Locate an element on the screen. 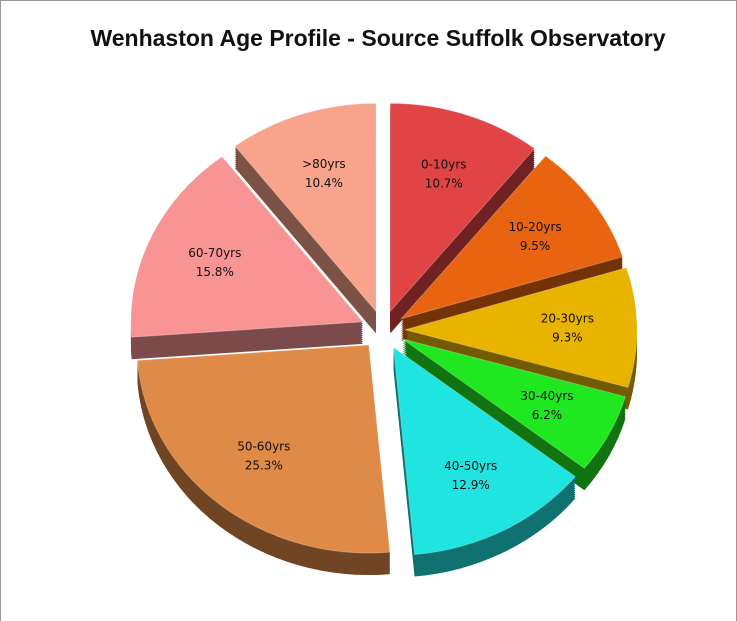 This screenshot has height=621, width=737. slice-category-label: 60-70yrs is located at coordinates (214, 253).